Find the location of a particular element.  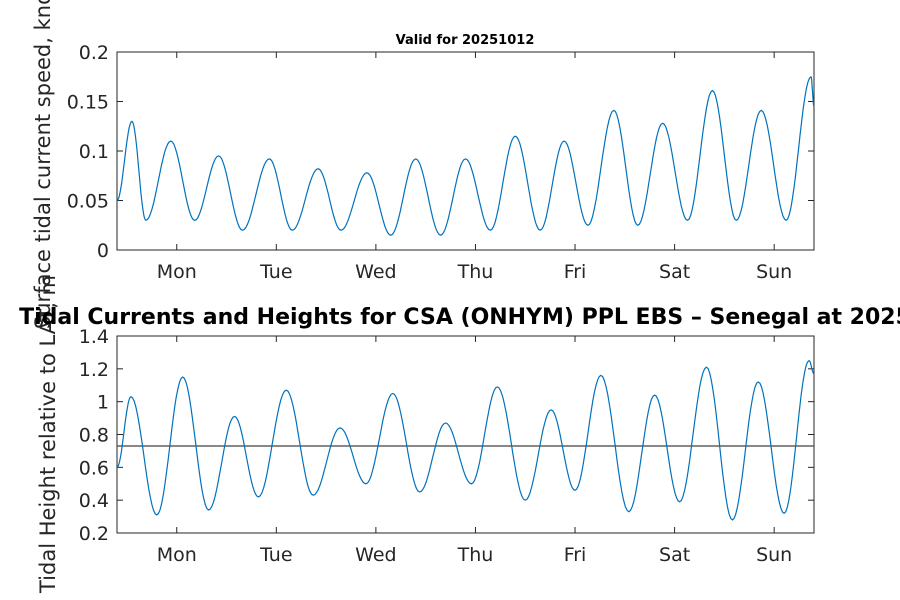

current-x-tick-label: Thu is located at coordinates (475, 272).